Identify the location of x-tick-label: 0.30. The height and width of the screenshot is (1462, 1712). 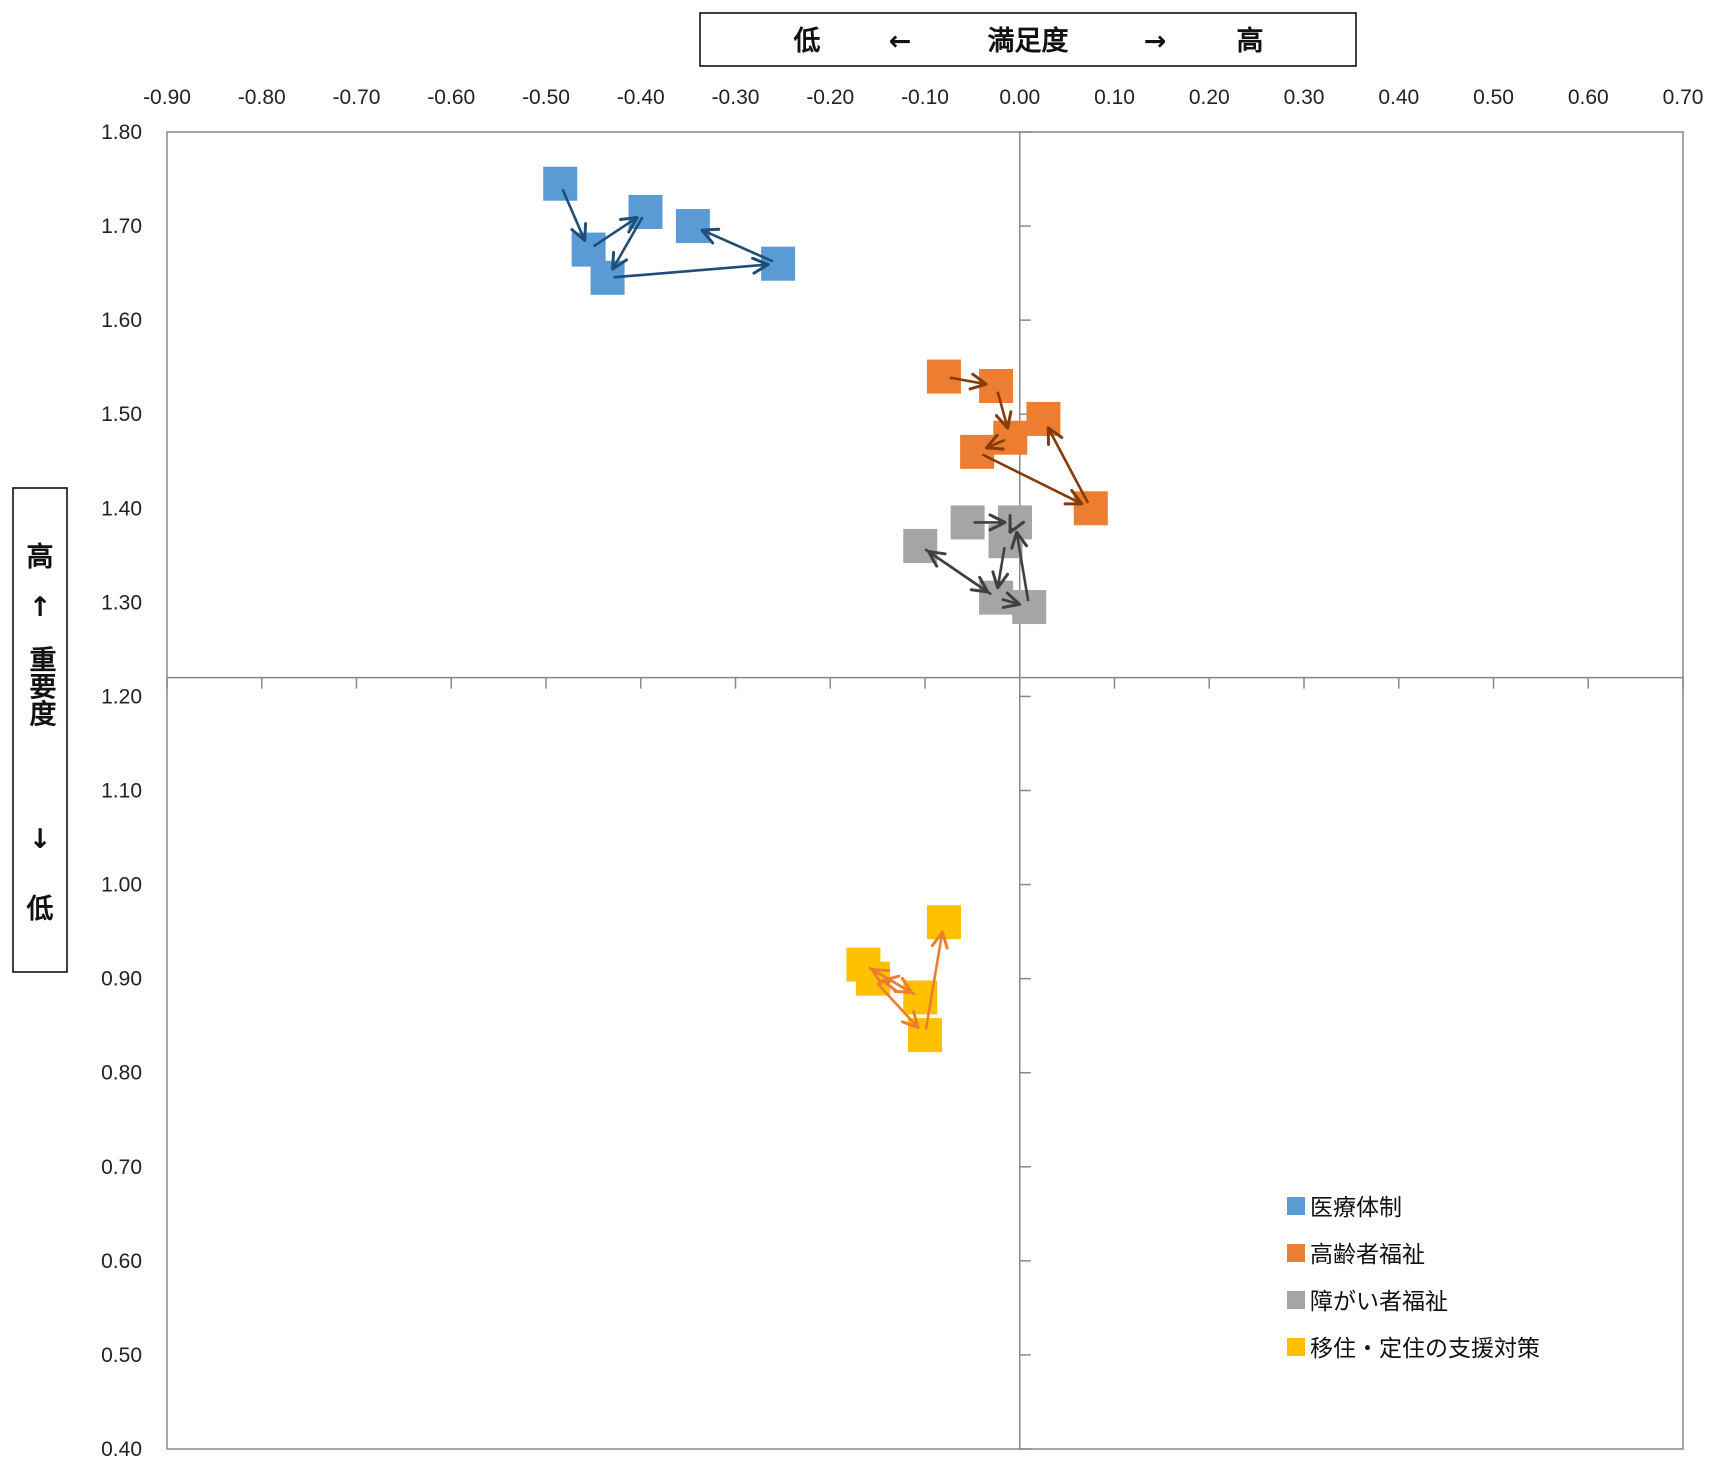
(1304, 97).